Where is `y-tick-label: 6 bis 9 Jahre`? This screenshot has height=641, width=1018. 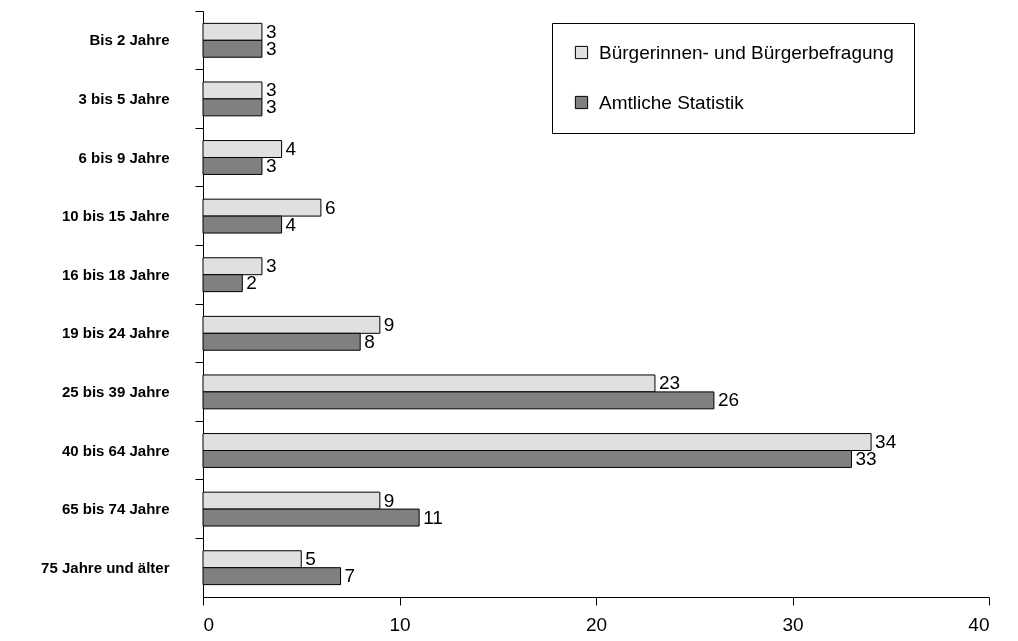
y-tick-label: 6 bis 9 Jahre is located at coordinates (124, 157).